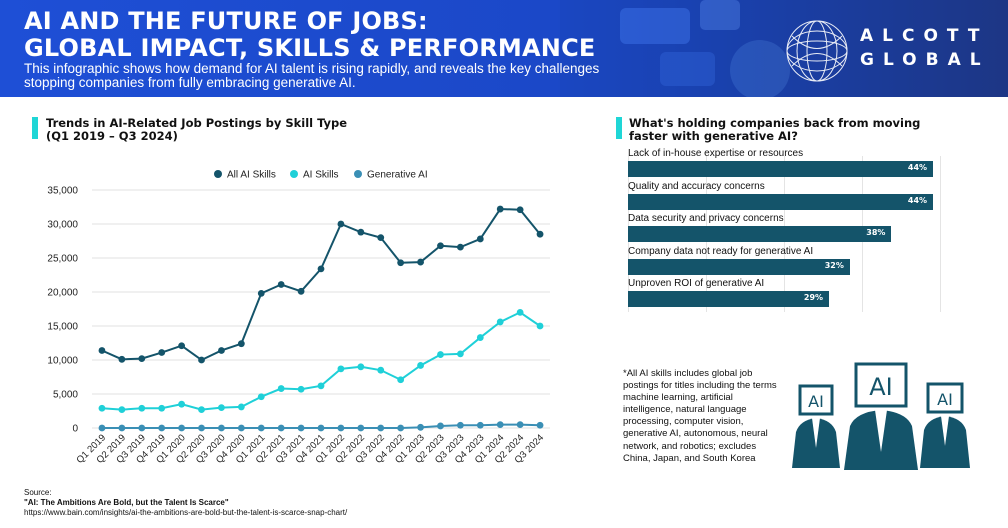 The image size is (1008, 528). I want to click on bar-gridline, so click(940, 234).